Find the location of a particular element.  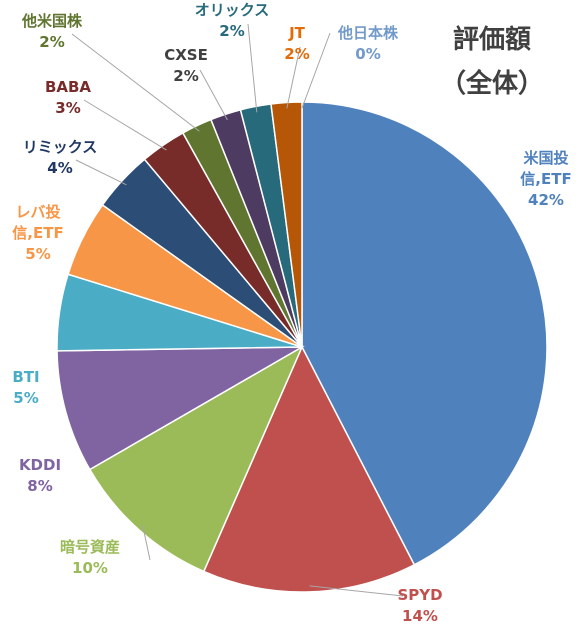

slice-2-leader-line is located at coordinates (356, 591).